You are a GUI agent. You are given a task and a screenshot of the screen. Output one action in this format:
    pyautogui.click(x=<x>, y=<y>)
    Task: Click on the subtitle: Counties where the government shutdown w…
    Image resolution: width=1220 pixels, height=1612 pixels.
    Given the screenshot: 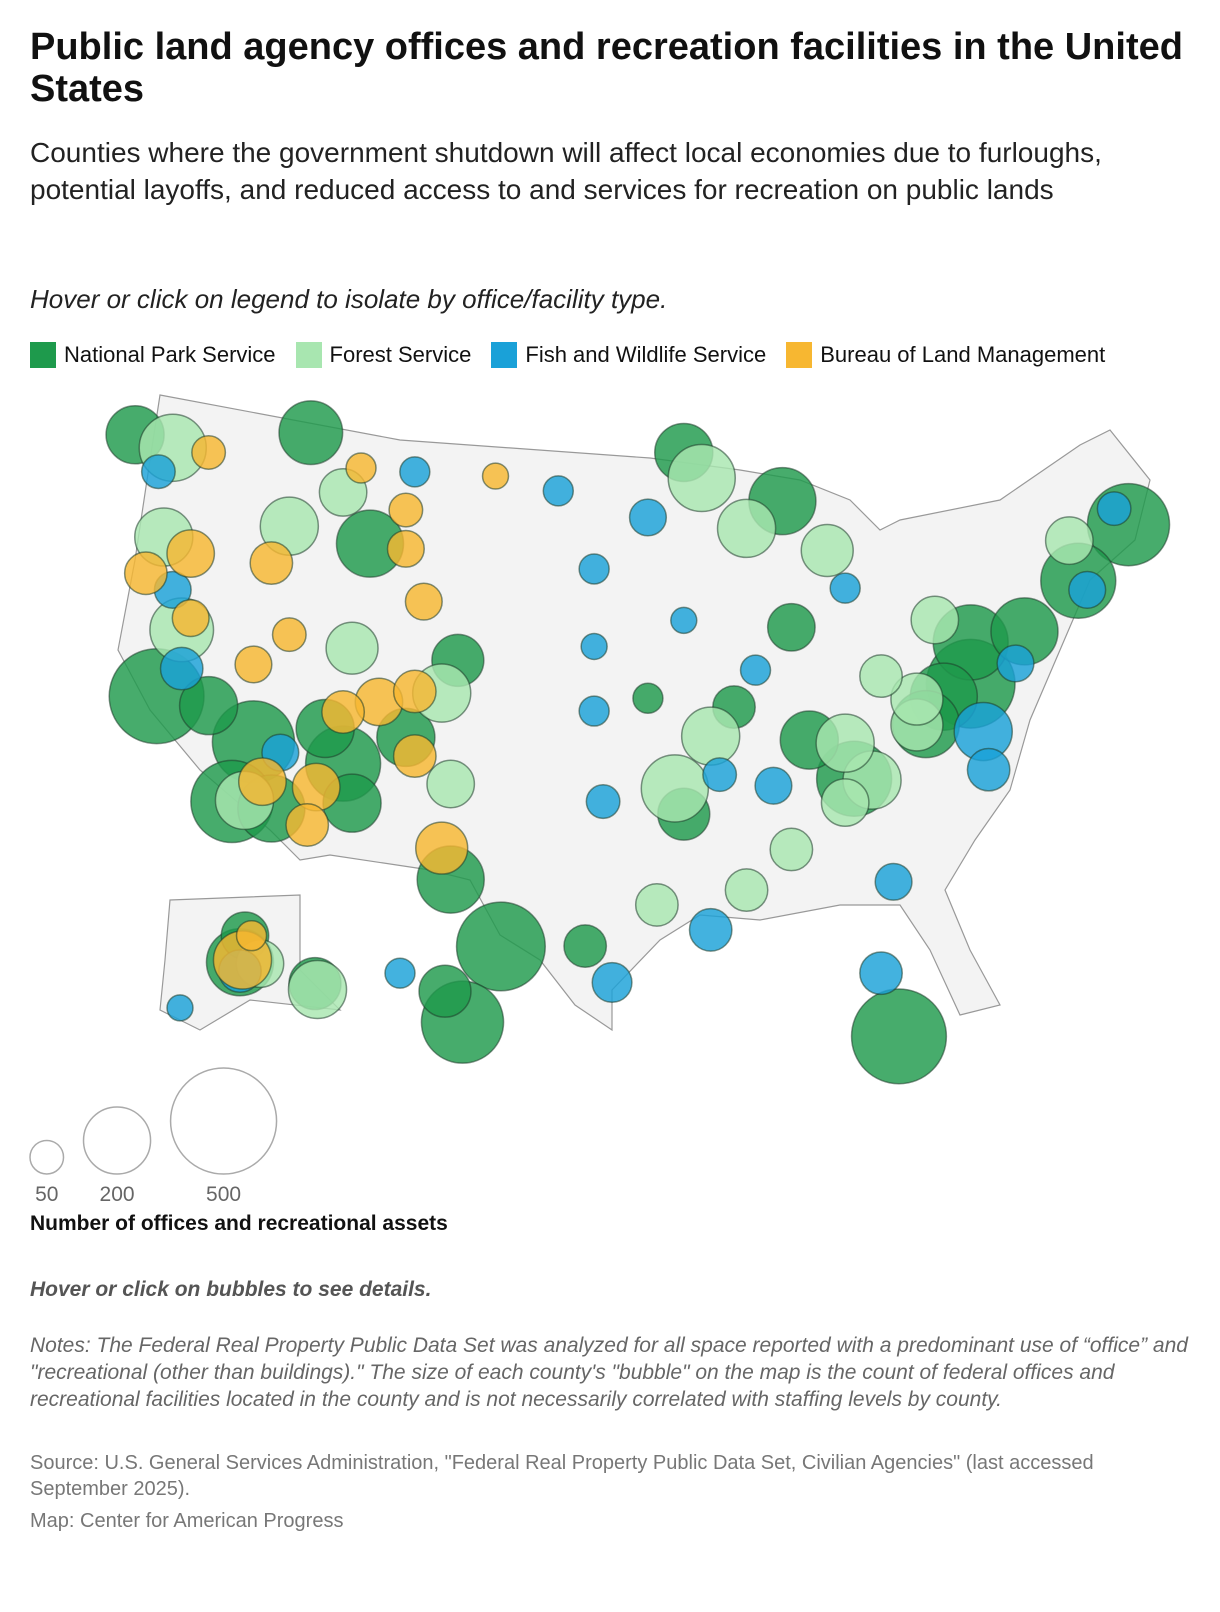 What is the action you would take?
    pyautogui.click(x=566, y=171)
    